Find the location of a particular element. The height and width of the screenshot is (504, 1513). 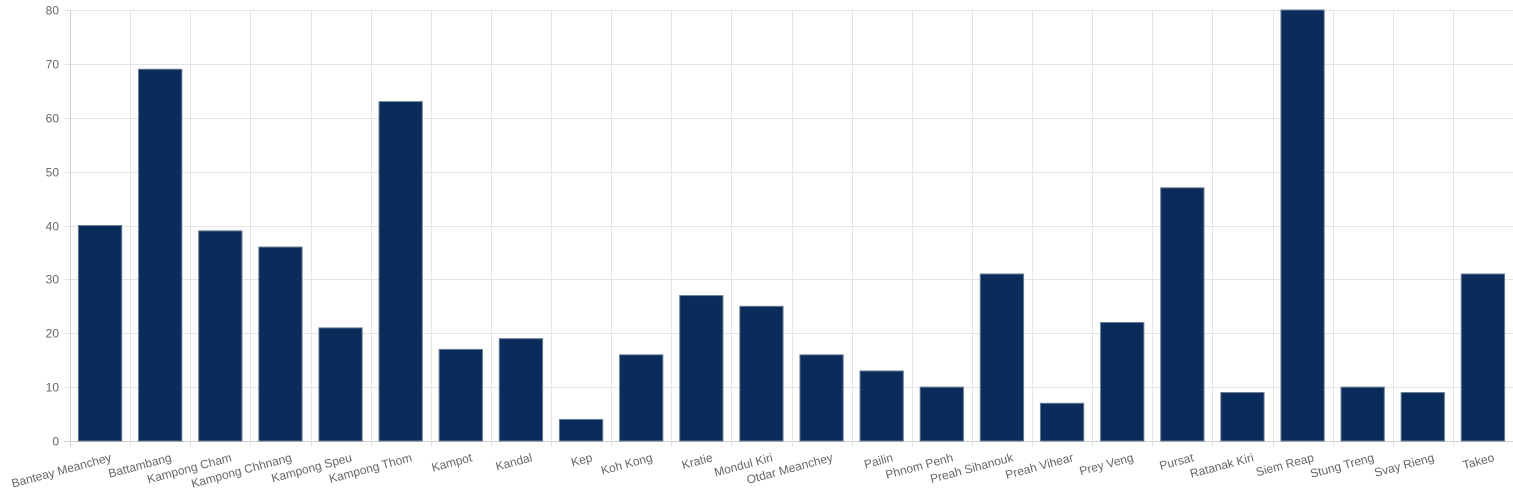

y-tick-label: 80 is located at coordinates (53, 11).